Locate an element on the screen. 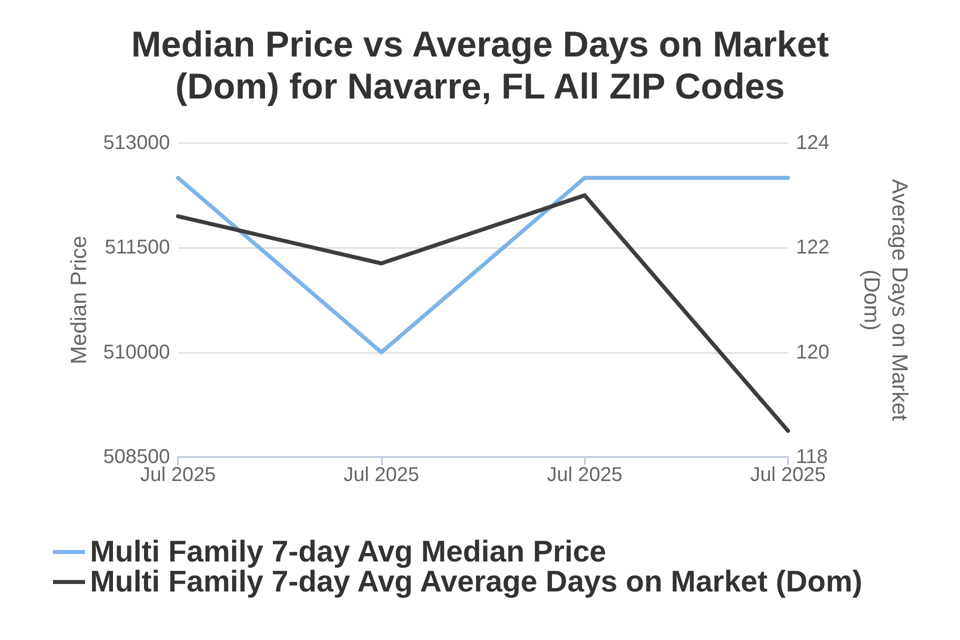 This screenshot has height=640, width=960. y2-tick-label: 120 is located at coordinates (813, 352).